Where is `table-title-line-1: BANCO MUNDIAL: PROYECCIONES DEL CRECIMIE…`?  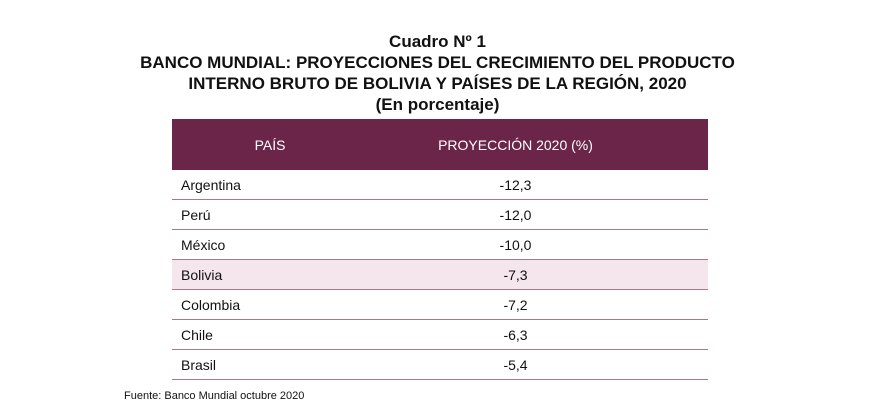
table-title-line-1: BANCO MUNDIAL: PROYECCIONES DEL CRECIMIE… is located at coordinates (437, 62).